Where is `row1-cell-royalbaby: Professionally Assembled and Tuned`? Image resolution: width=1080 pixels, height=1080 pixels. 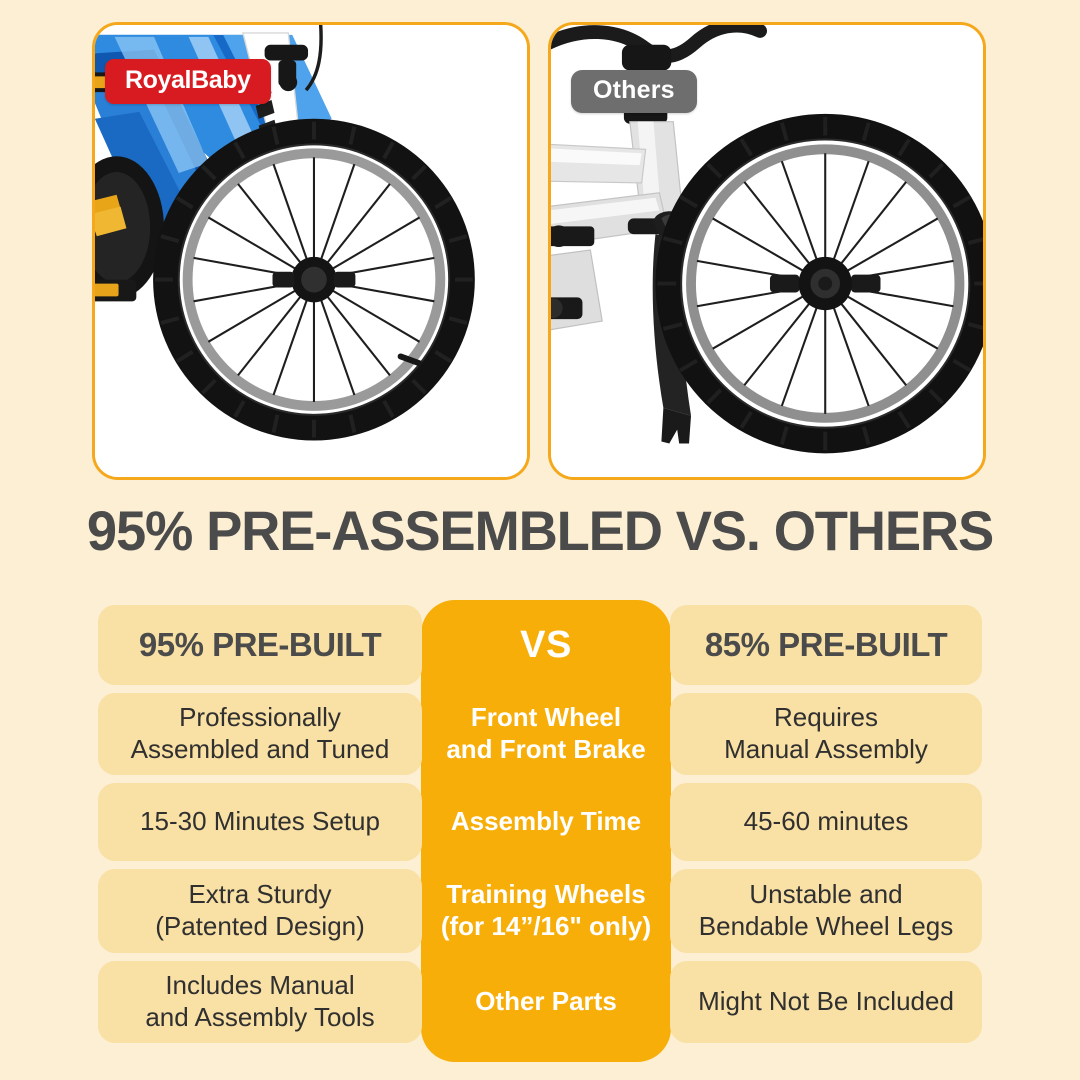
row1-cell-royalbaby: Professionally Assembled and Tuned is located at coordinates (260, 734).